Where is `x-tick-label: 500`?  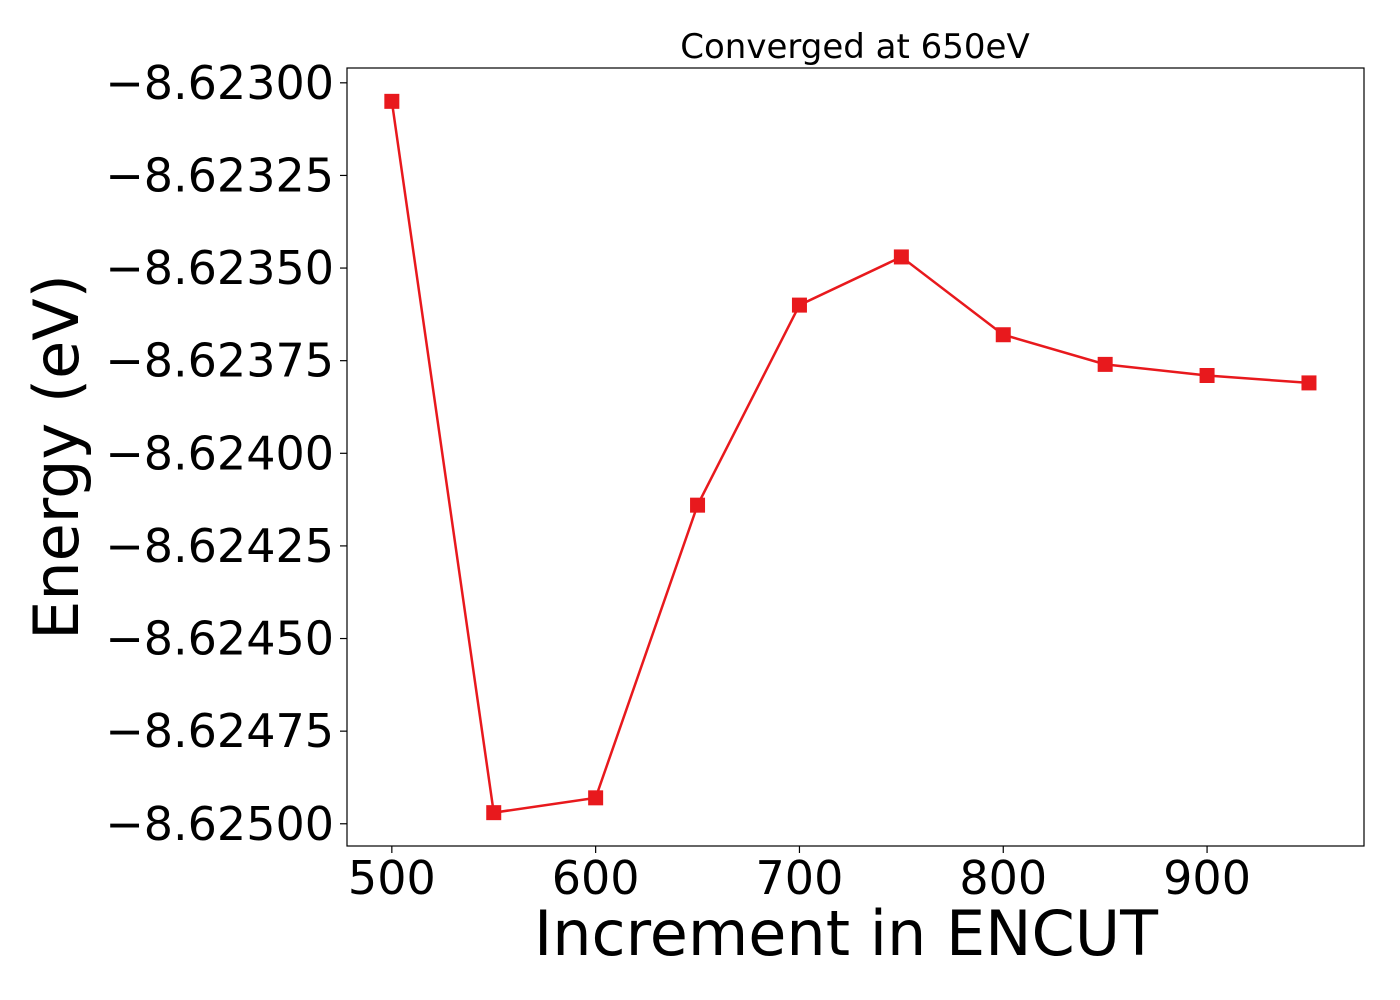
x-tick-label: 500 is located at coordinates (392, 878).